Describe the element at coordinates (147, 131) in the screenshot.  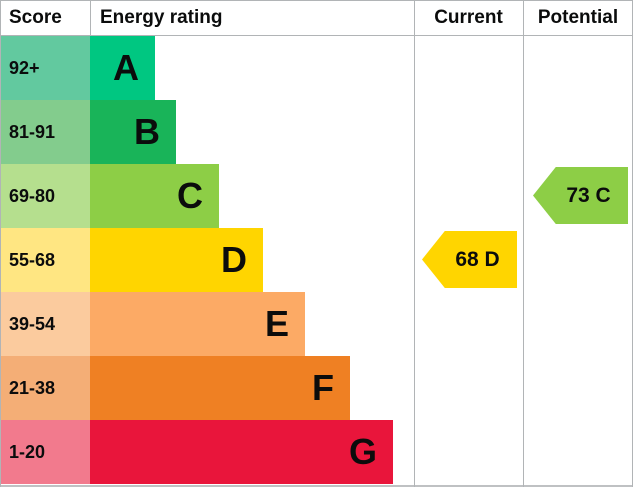
I see `band-letter: B` at that location.